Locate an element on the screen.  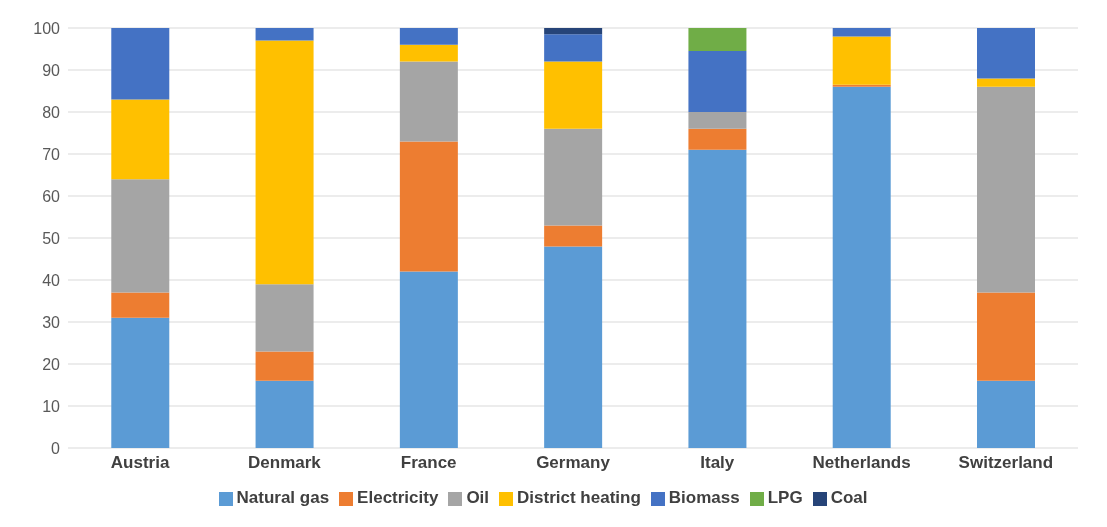
legend-label: Oil is located at coordinates (478, 497).